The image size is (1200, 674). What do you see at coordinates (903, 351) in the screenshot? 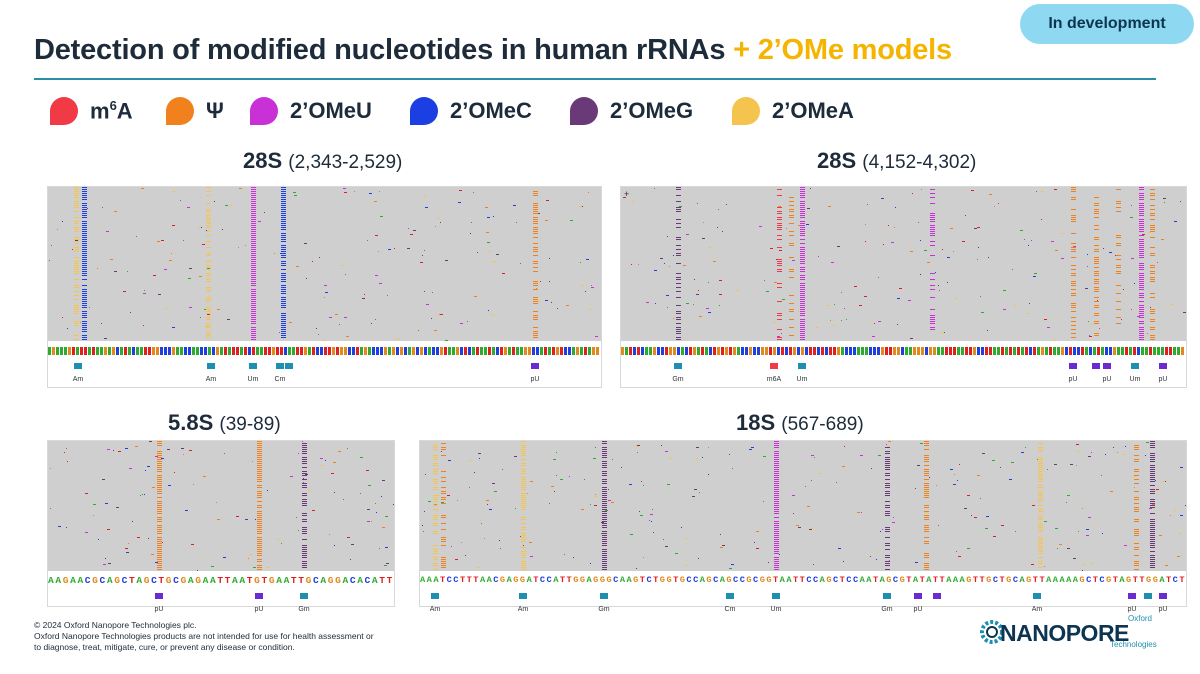
I see `reference-sequence-bar` at bounding box center [903, 351].